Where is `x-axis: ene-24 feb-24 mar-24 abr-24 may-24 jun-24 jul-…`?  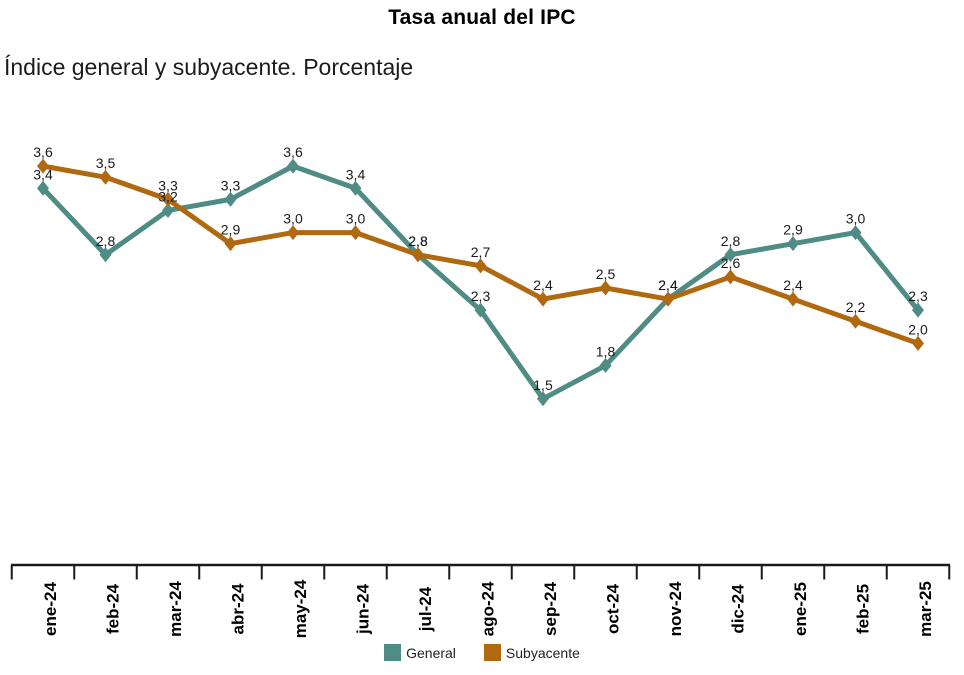 x-axis: ene-24 feb-24 mar-24 abr-24 may-24 jun-24 jul-… is located at coordinates (480, 600).